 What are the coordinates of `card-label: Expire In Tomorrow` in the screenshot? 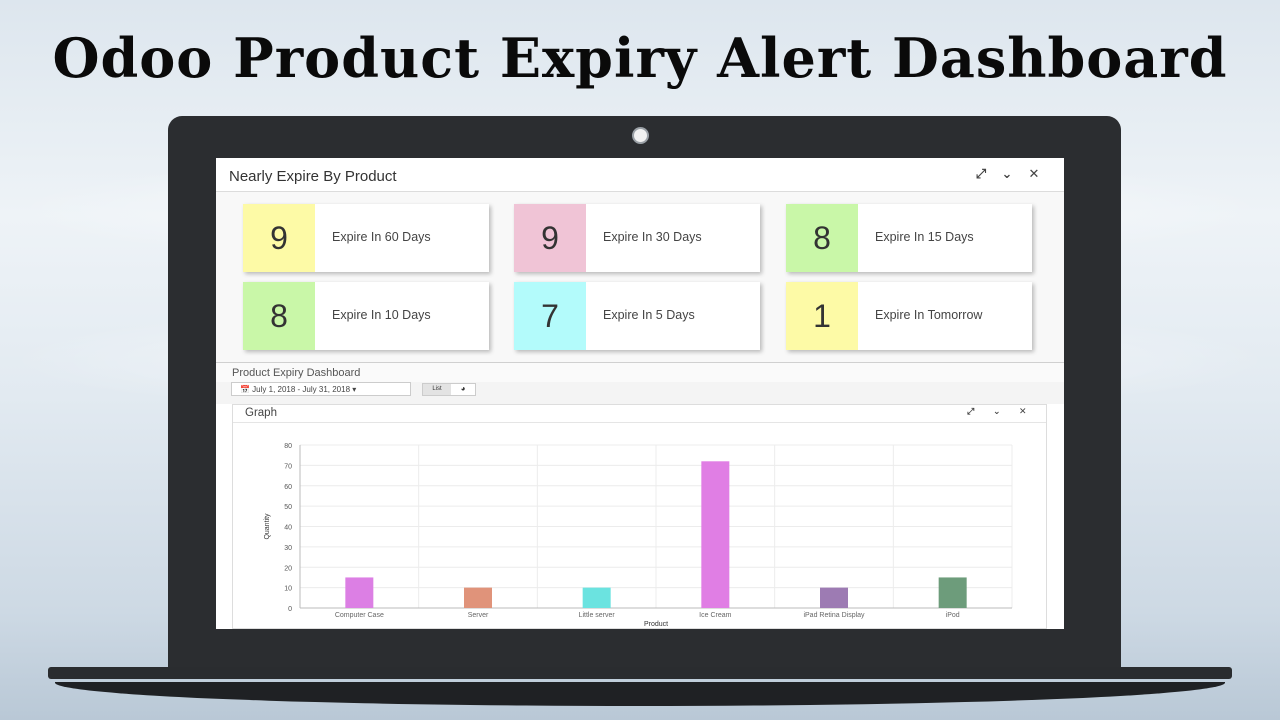 It's located at (929, 315).